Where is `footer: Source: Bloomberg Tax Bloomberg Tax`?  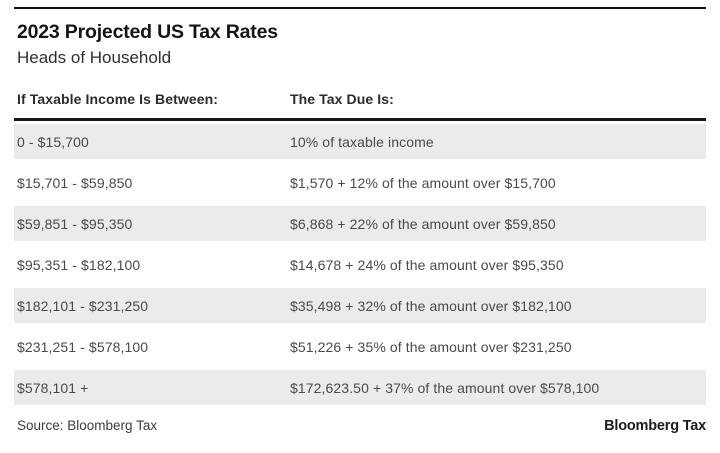
footer: Source: Bloomberg Tax Bloomberg Tax is located at coordinates (360, 426).